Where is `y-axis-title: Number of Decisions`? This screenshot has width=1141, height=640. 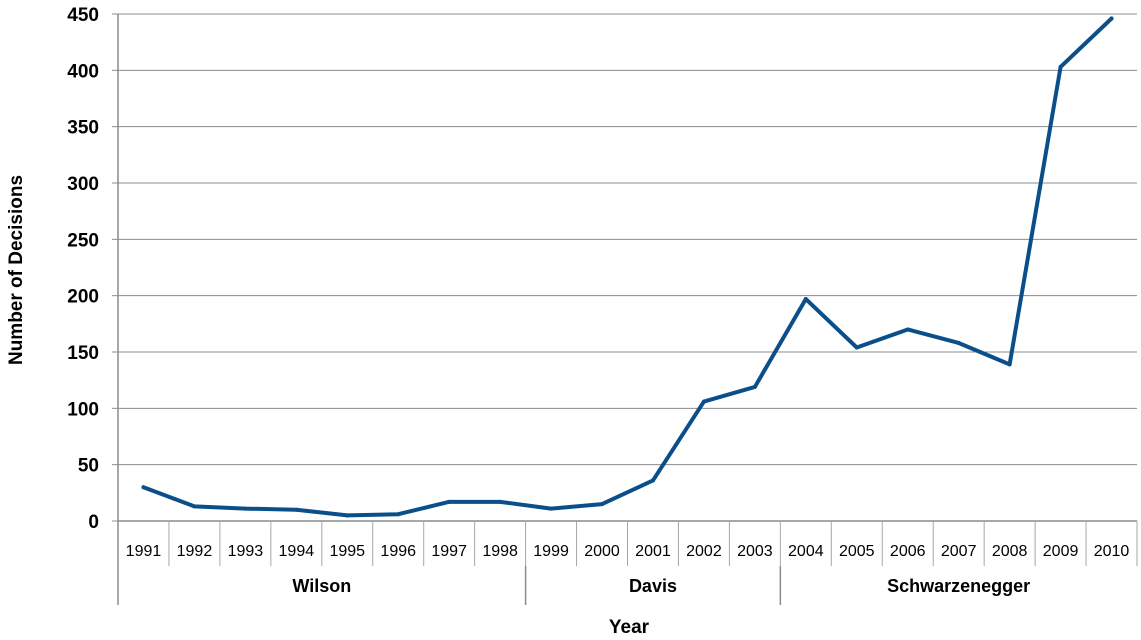 y-axis-title: Number of Decisions is located at coordinates (16, 270).